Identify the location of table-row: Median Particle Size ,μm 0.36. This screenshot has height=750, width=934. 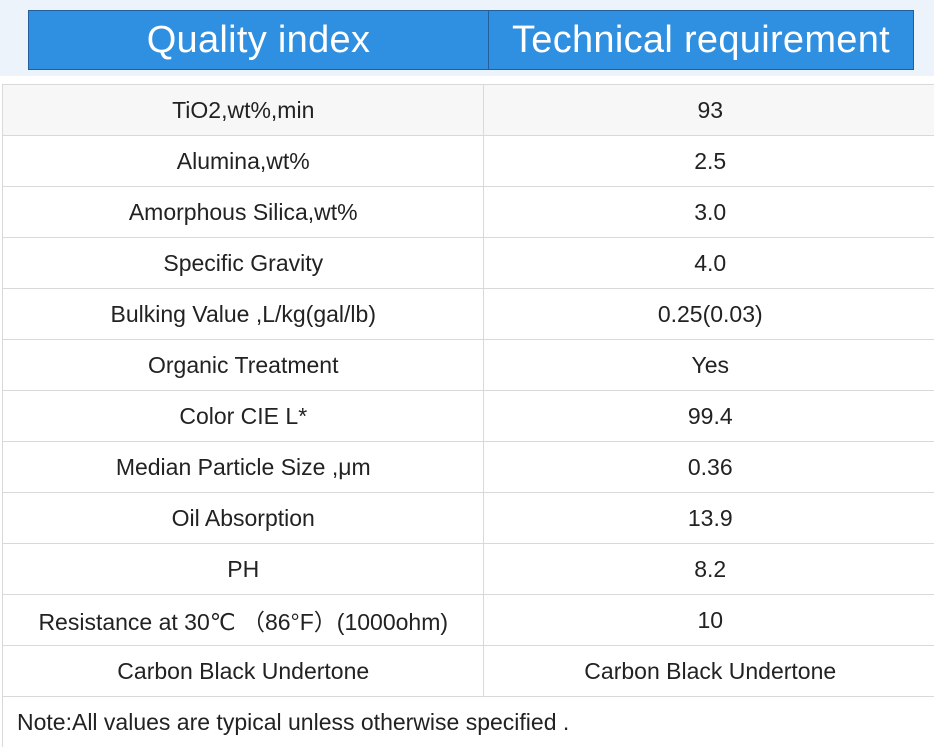
(468, 467).